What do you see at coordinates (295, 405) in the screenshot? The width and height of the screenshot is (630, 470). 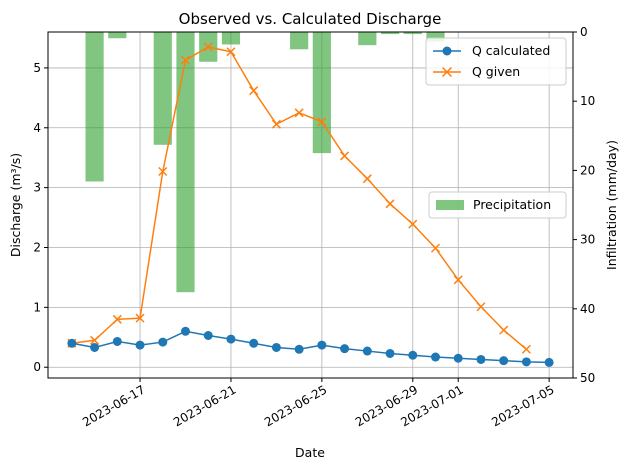 I see `x-tick-label: 2023-06-25` at bounding box center [295, 405].